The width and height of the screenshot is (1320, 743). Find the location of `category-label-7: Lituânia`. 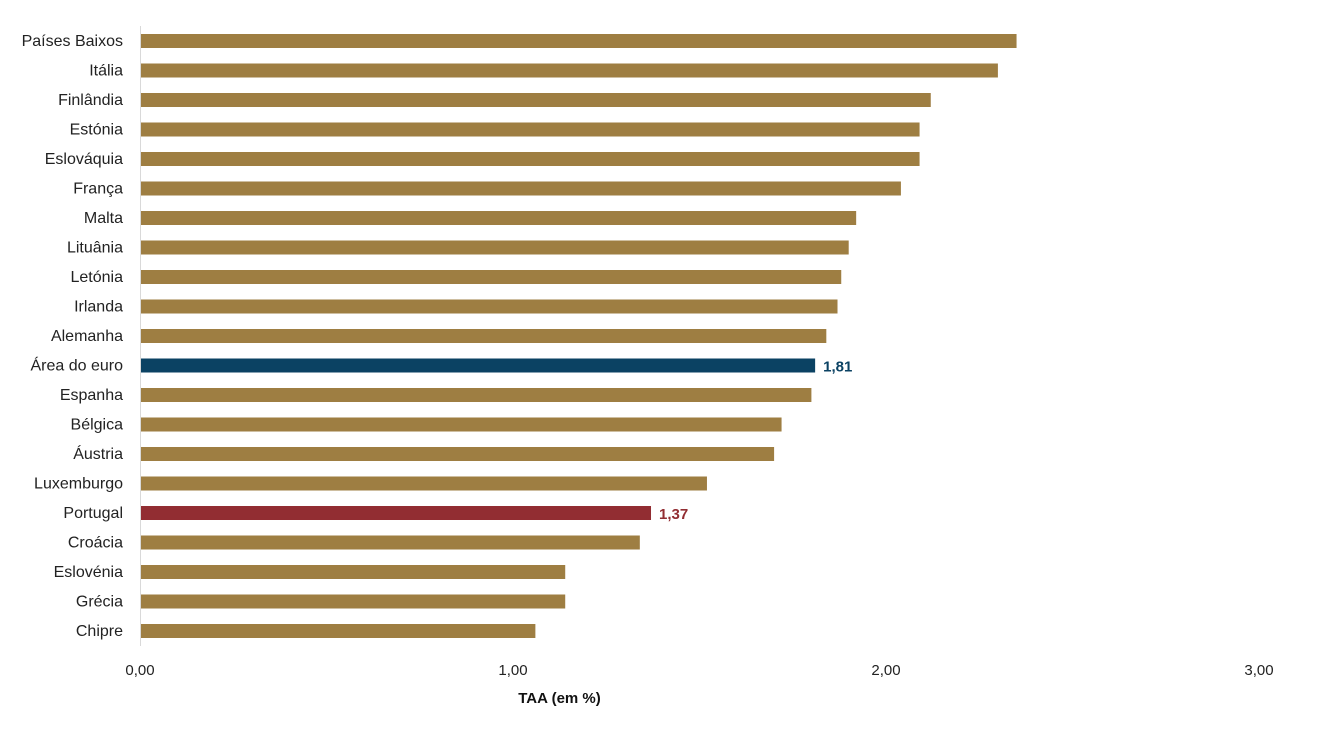

category-label-7: Lituânia is located at coordinates (95, 248).